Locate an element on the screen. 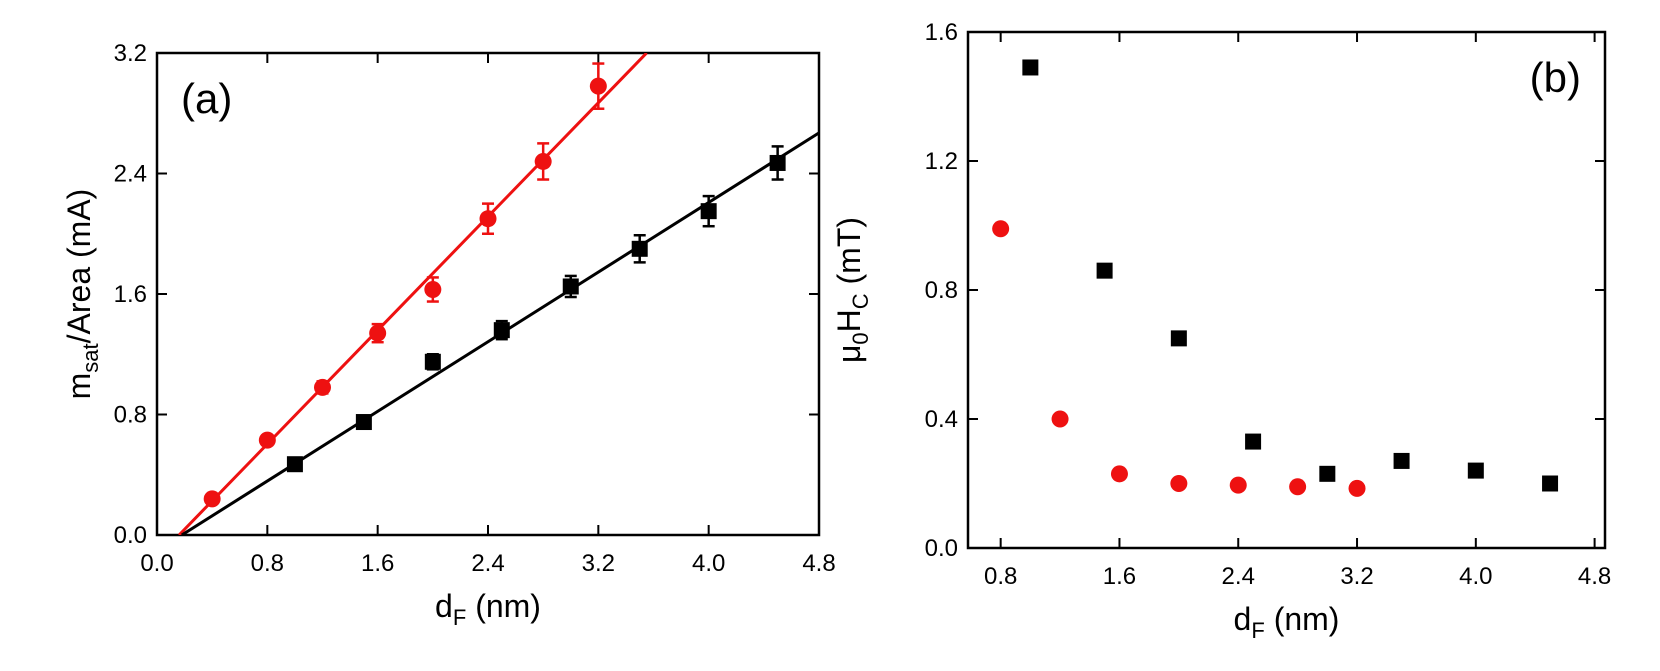  label-part: (mT) is located at coordinates (849, 255).